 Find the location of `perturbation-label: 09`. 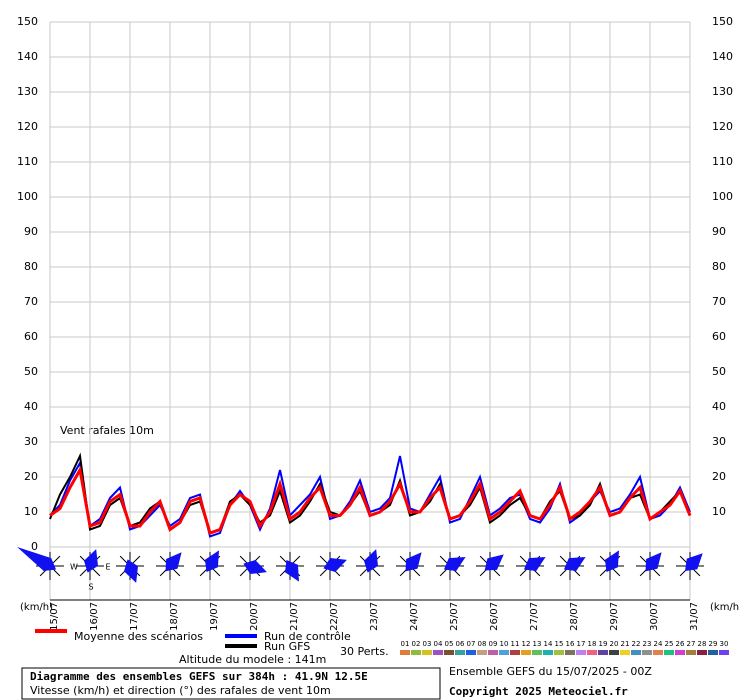

perturbation-label: 09 is located at coordinates (493, 644).